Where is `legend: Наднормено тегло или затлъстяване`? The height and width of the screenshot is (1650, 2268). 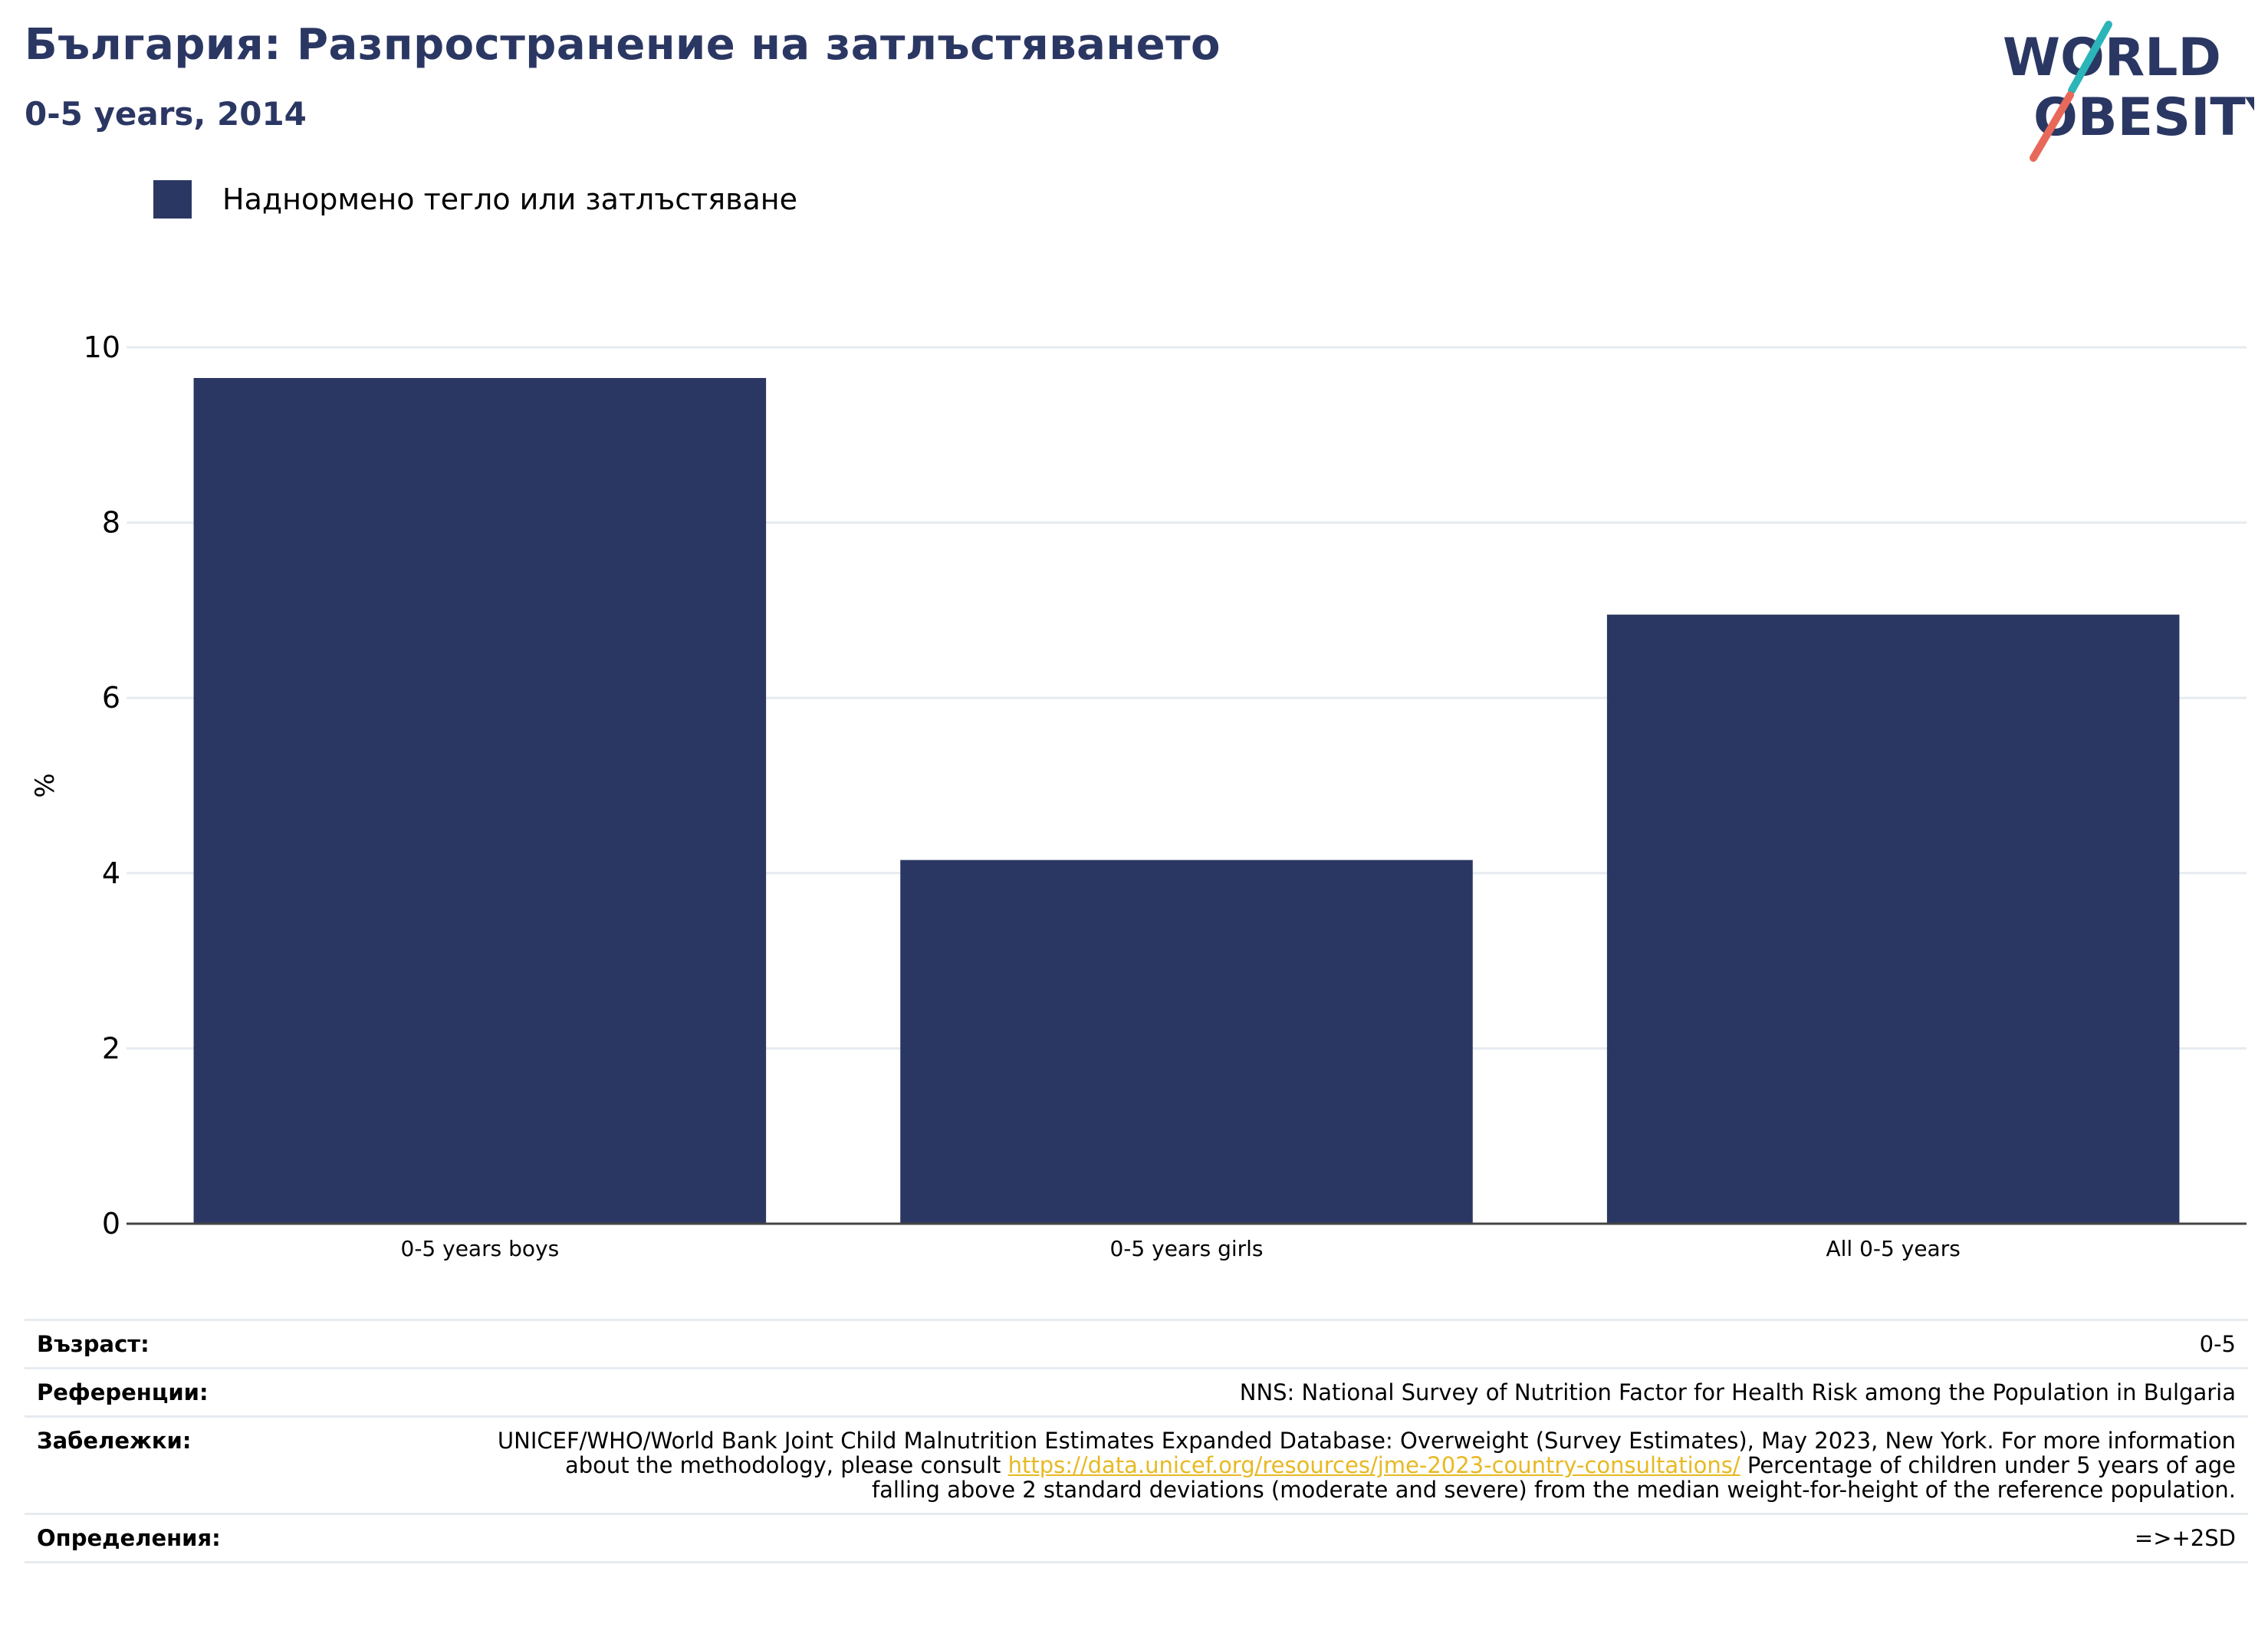 legend: Наднормено тегло или затлъстяване is located at coordinates (475, 199).